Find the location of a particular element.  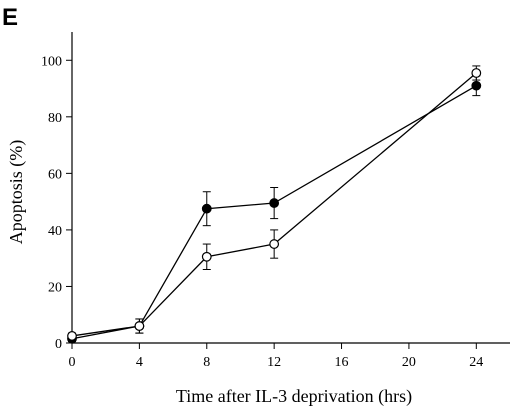

x-tick-label: 16 is located at coordinates (342, 362).